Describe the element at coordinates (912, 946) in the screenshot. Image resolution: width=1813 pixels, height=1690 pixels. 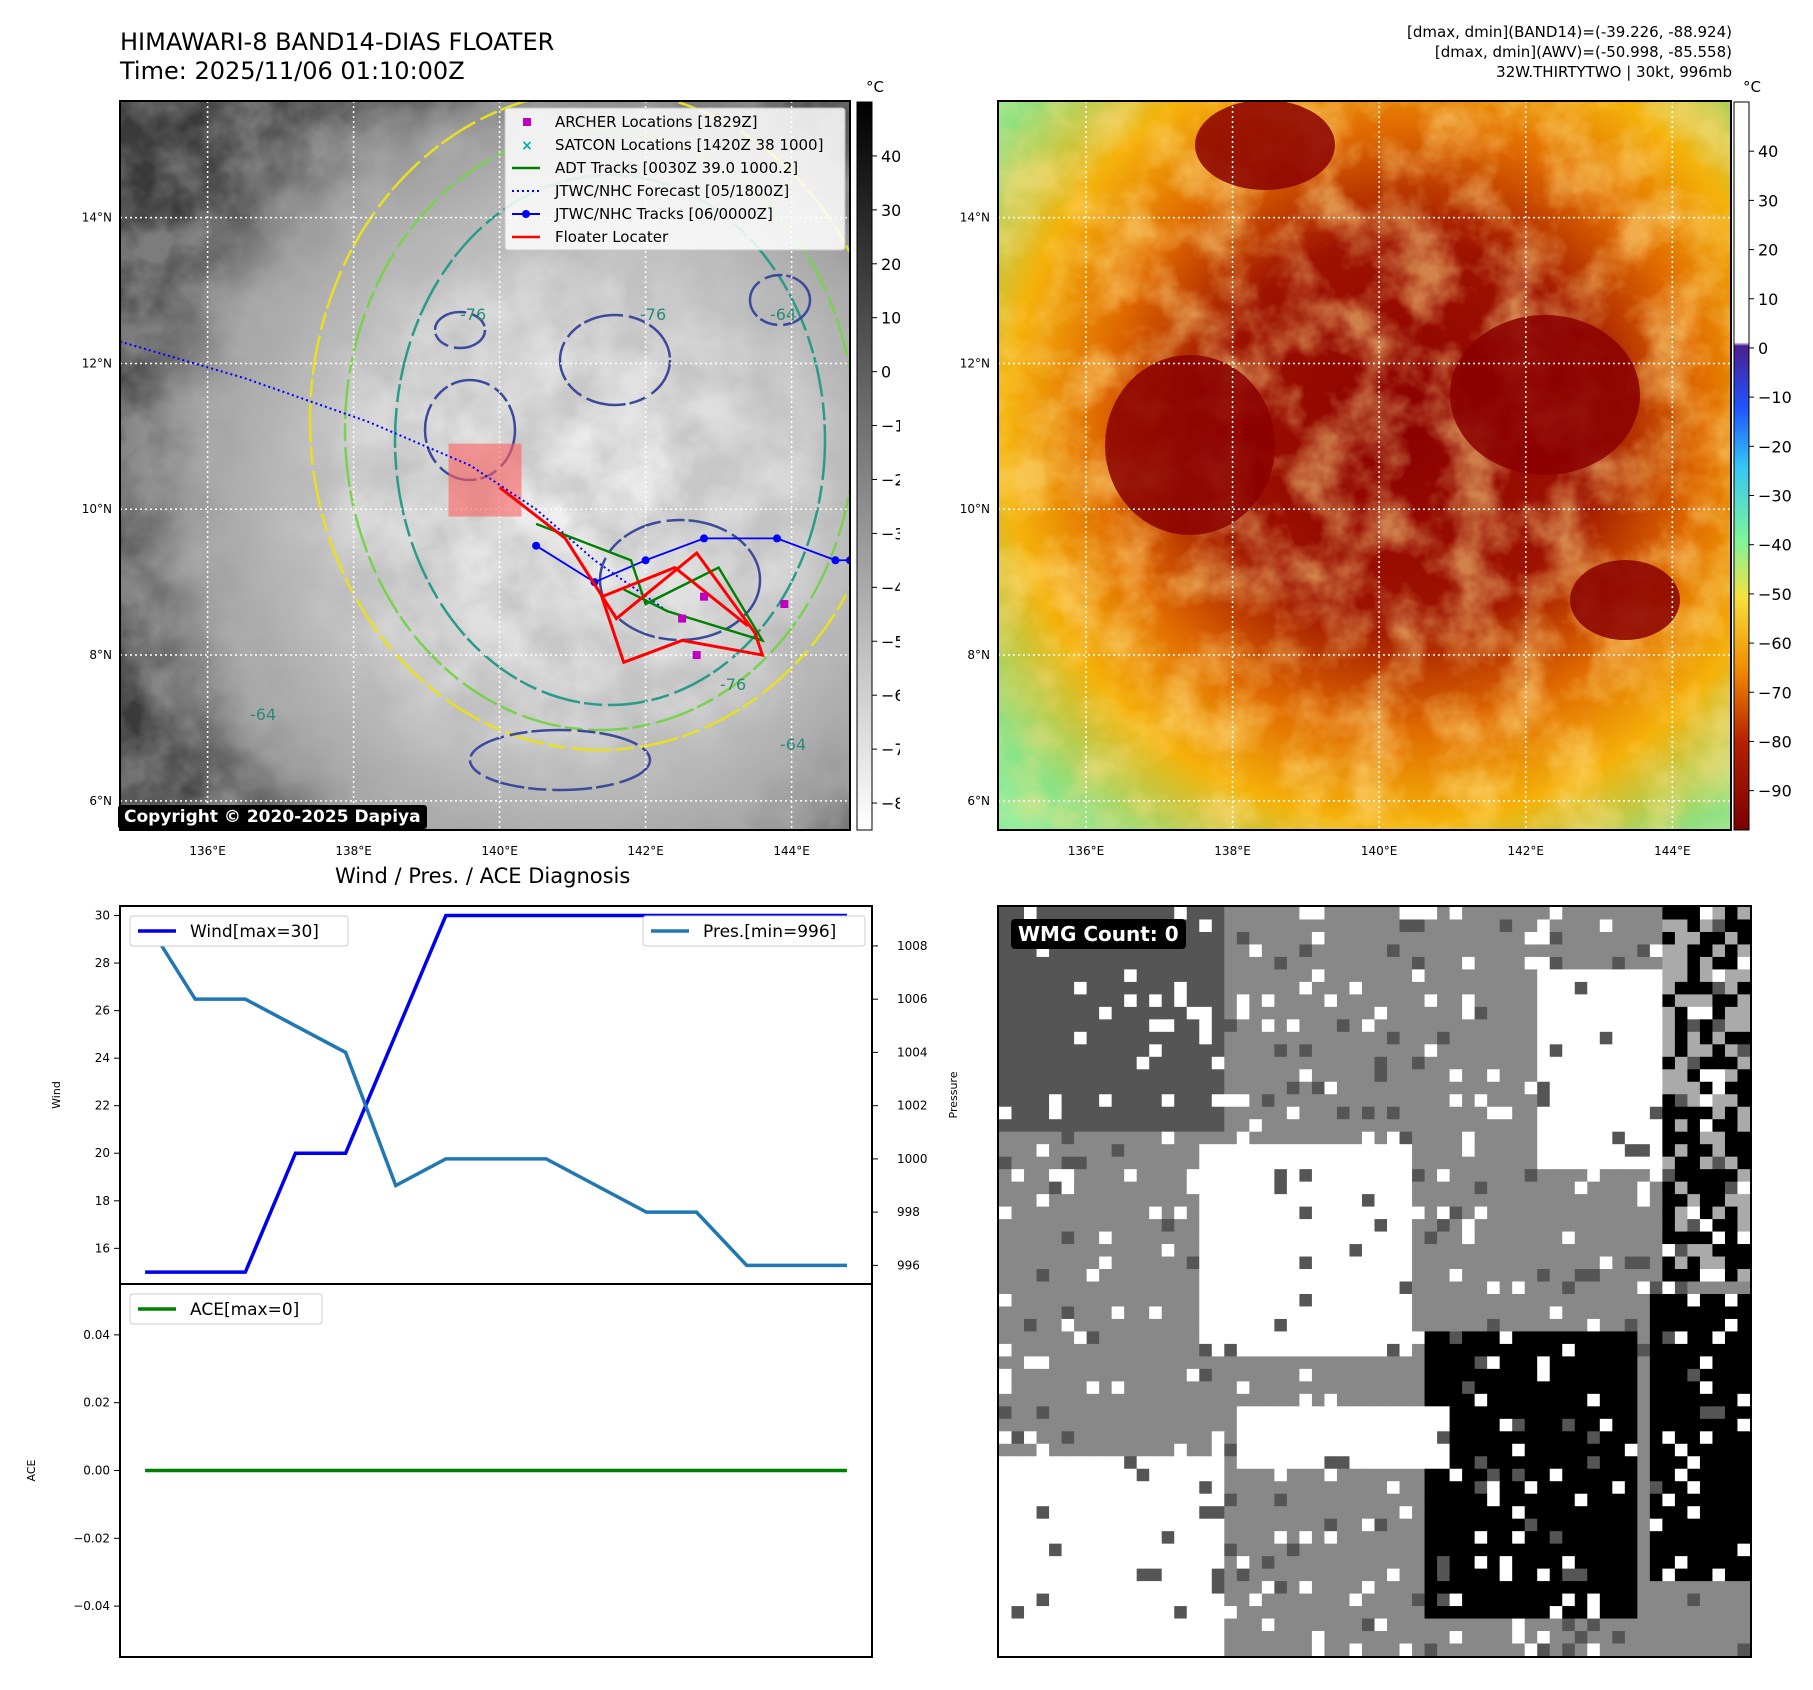
I see `pressure-tick-label: 1008` at that location.